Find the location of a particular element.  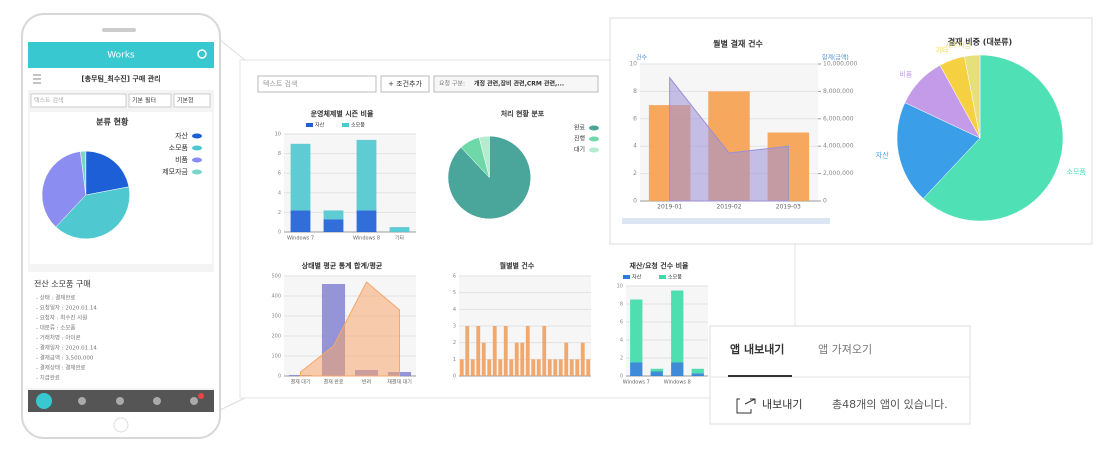

record-field: - 지급완료 is located at coordinates (48, 378).